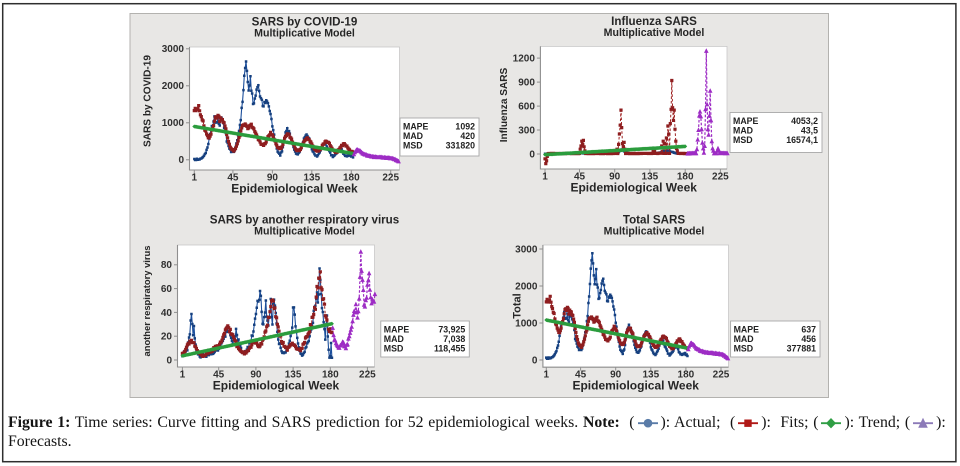 This screenshot has height=466, width=960. Describe the element at coordinates (524, 59) in the screenshot. I see `svg-text: 1200` at that location.